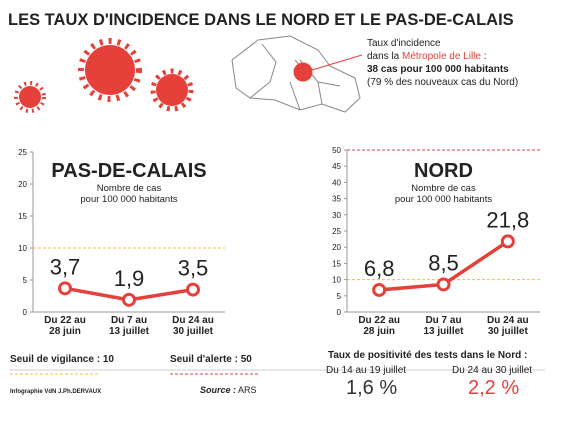 The image size is (563, 425). I want to click on chart-title: PAS-DE-CALAIS, so click(128, 171).